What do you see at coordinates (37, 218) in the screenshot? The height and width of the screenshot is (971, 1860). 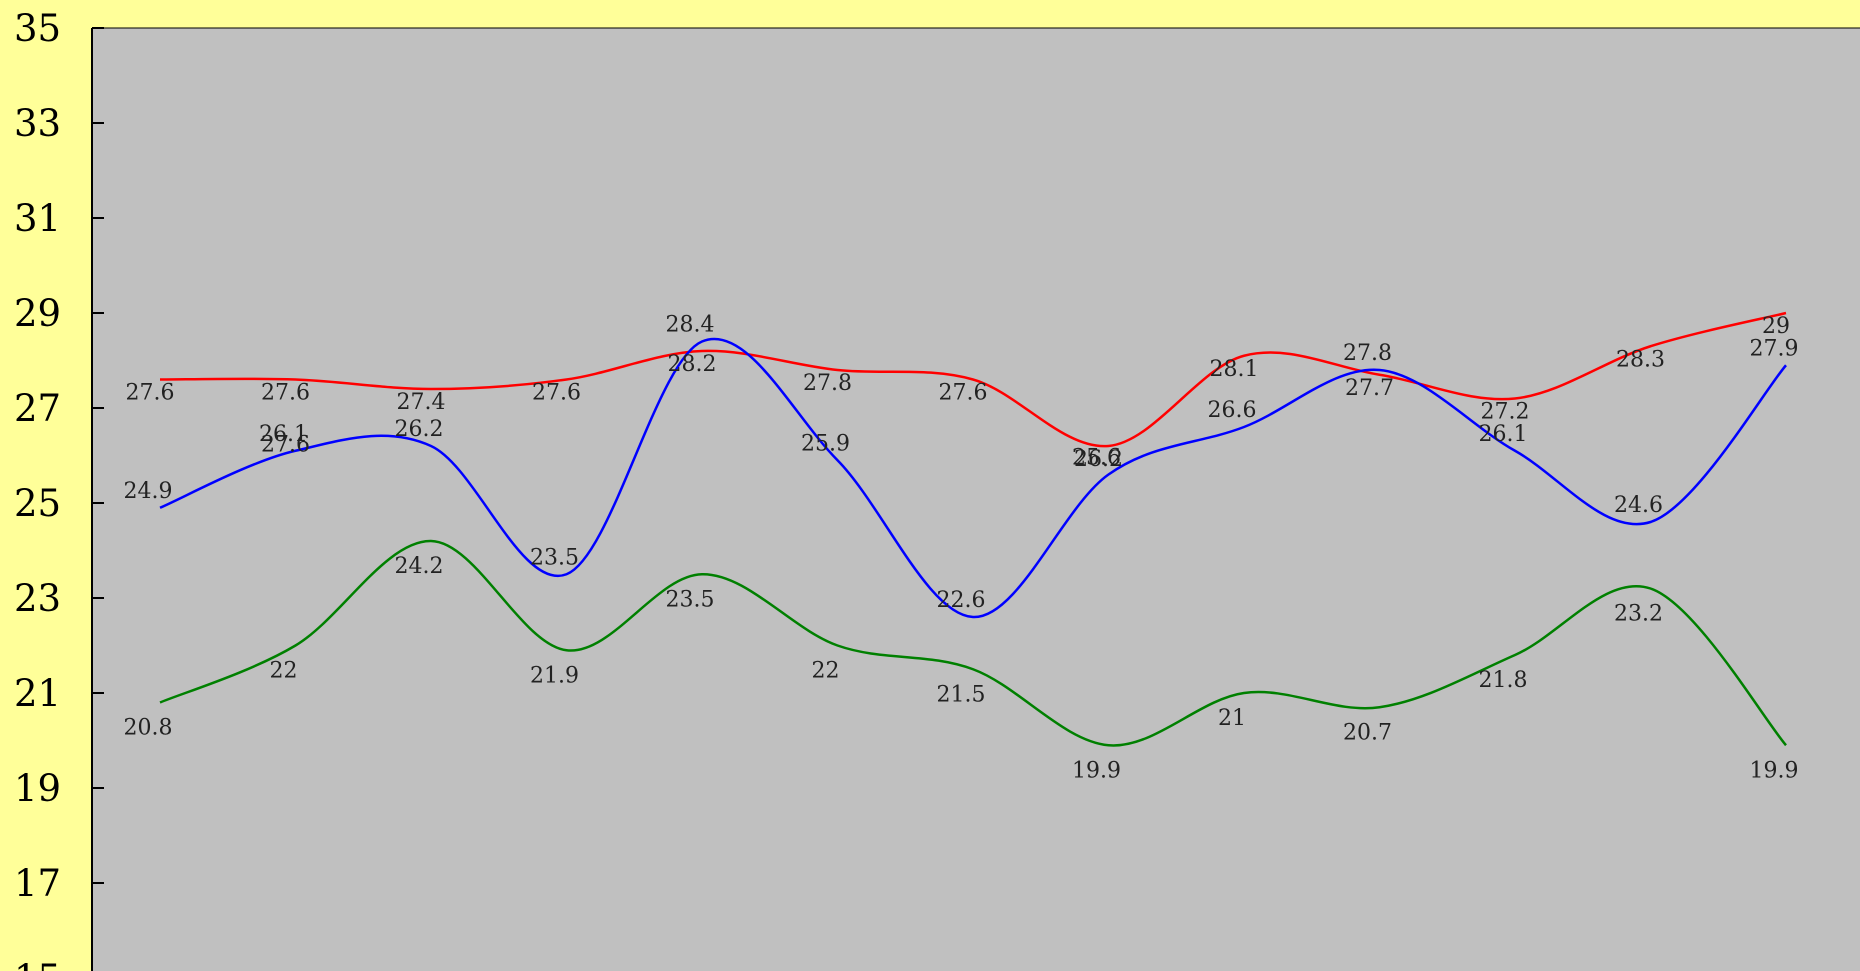 I see `y-tick-label: 31` at bounding box center [37, 218].